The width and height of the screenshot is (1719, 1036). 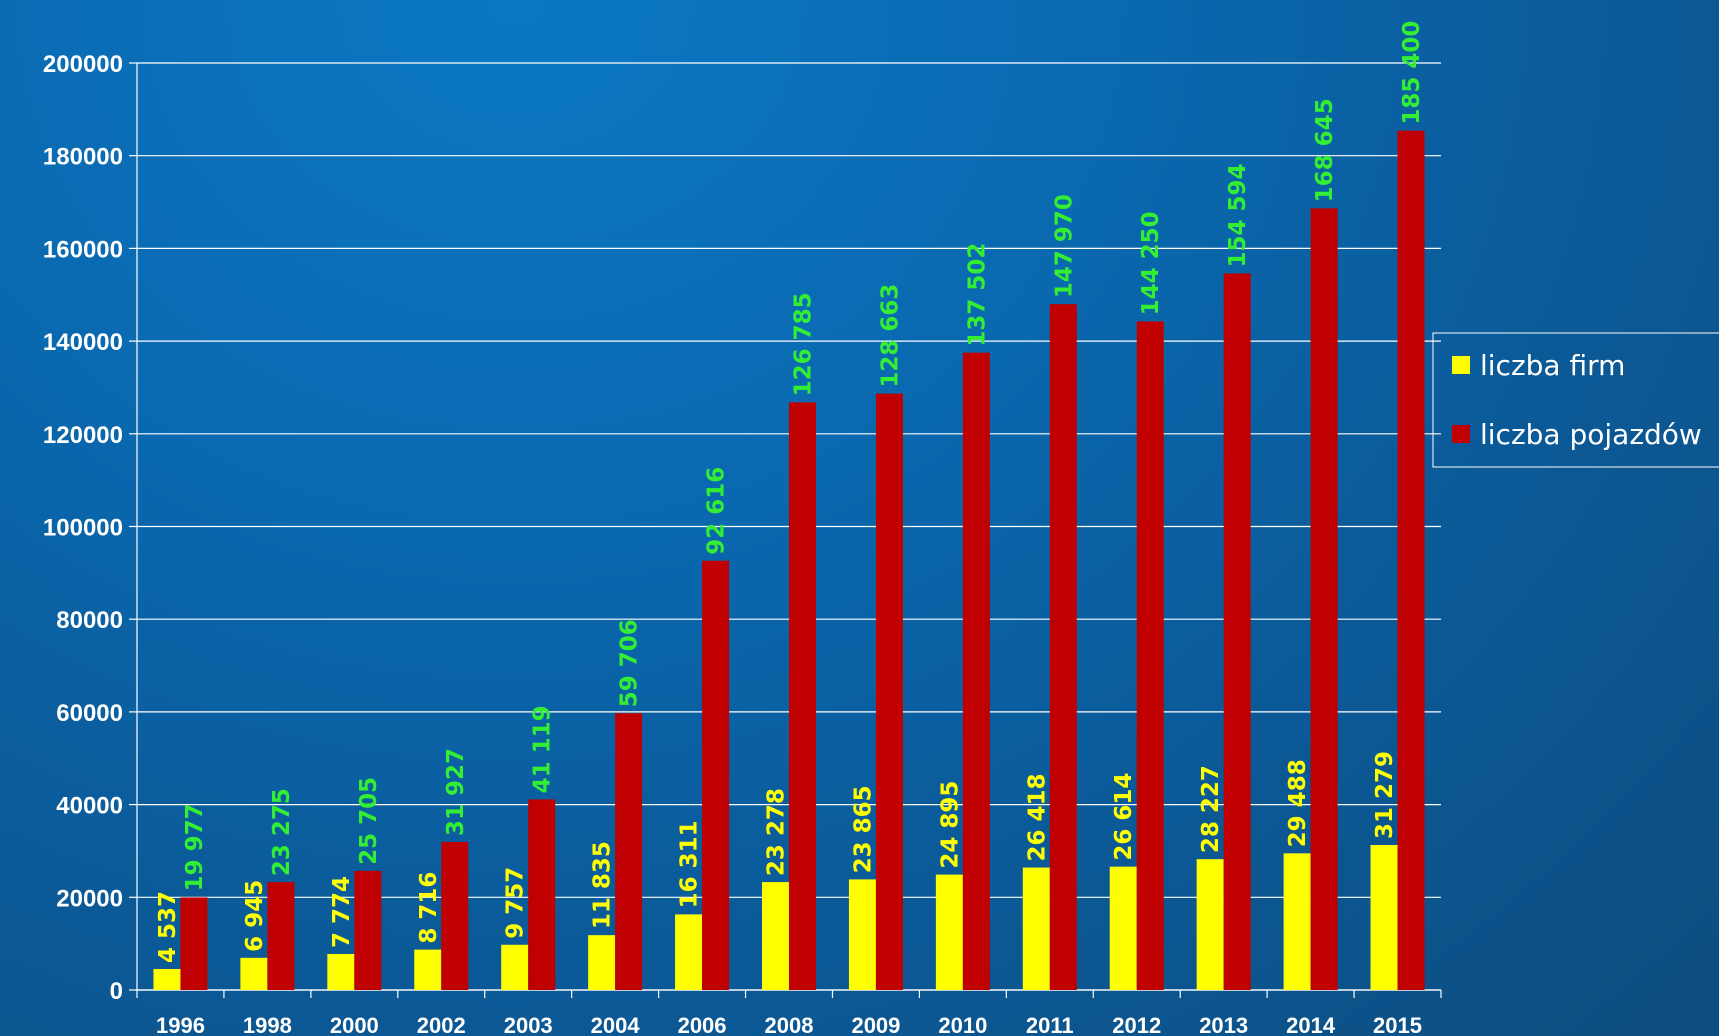 What do you see at coordinates (83, 528) in the screenshot?
I see `y-tick-label: 100000` at bounding box center [83, 528].